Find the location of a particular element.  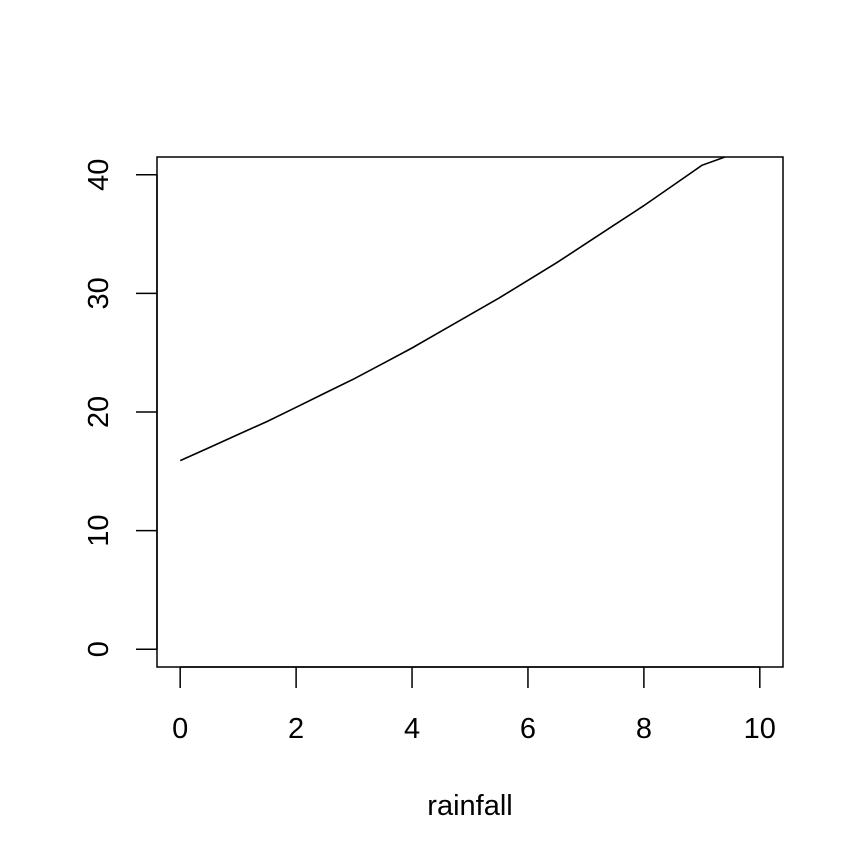

y-tick-label: 30 is located at coordinates (99, 293).